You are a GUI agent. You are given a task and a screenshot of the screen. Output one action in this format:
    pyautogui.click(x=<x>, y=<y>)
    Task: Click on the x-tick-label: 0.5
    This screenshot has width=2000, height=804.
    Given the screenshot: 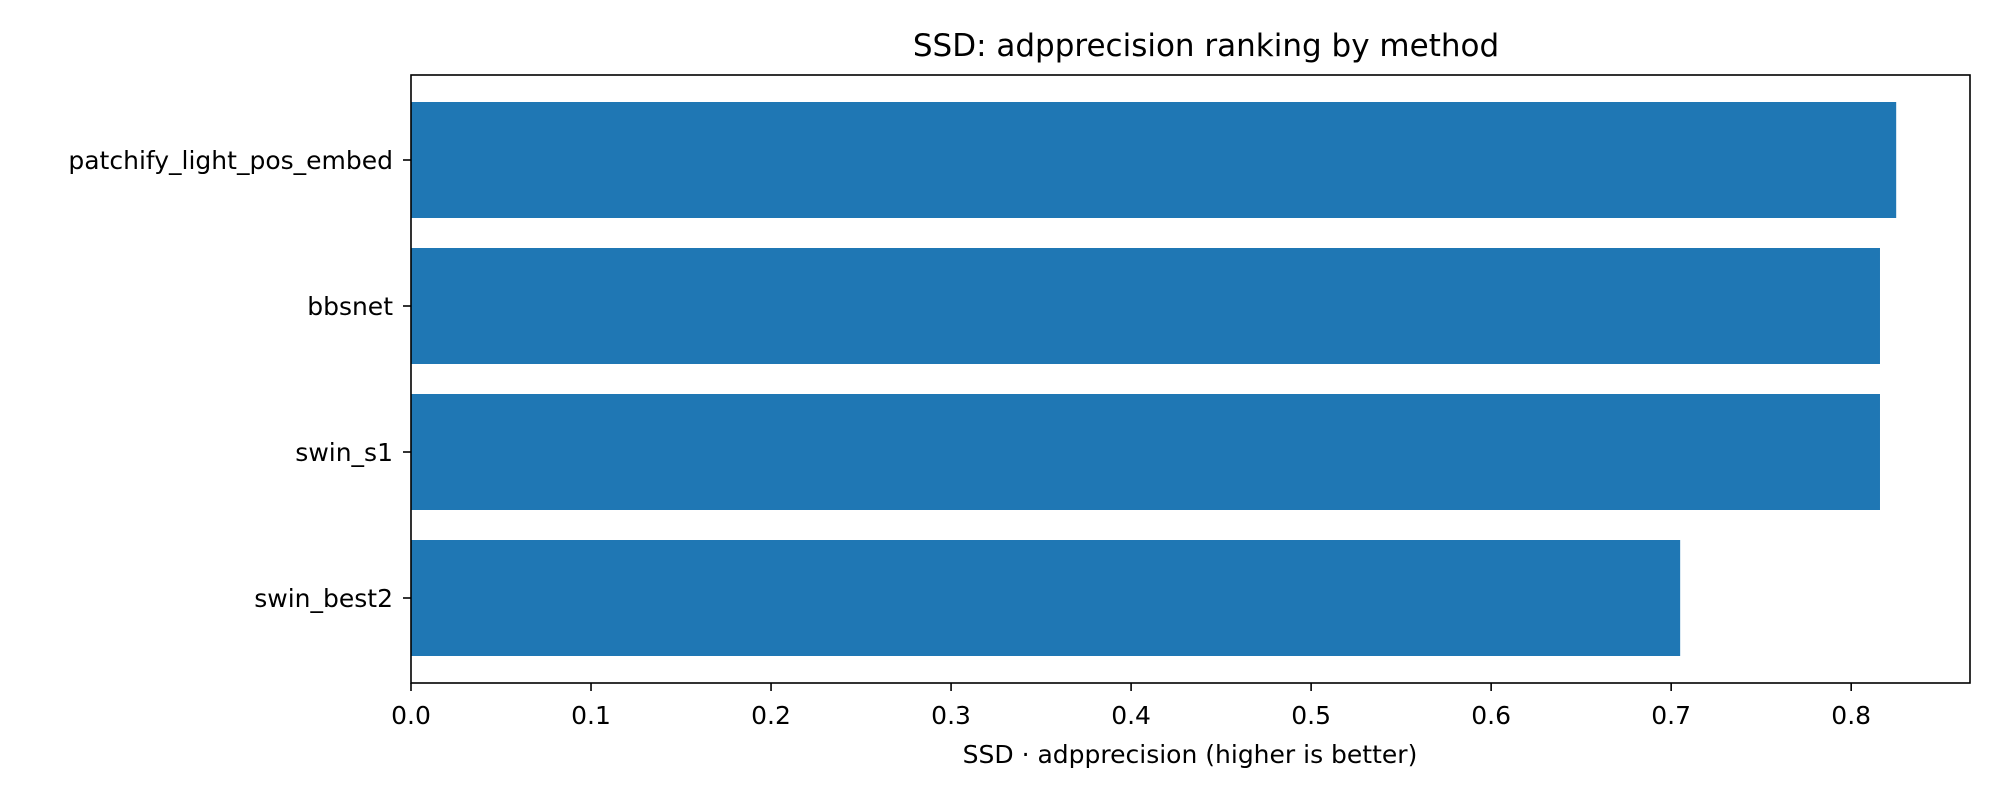 What is the action you would take?
    pyautogui.click(x=1311, y=715)
    